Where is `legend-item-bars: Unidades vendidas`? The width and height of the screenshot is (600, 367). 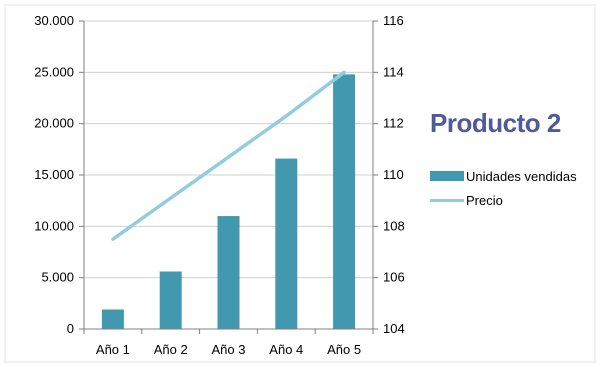
legend-item-bars: Unidades vendidas is located at coordinates (514, 176).